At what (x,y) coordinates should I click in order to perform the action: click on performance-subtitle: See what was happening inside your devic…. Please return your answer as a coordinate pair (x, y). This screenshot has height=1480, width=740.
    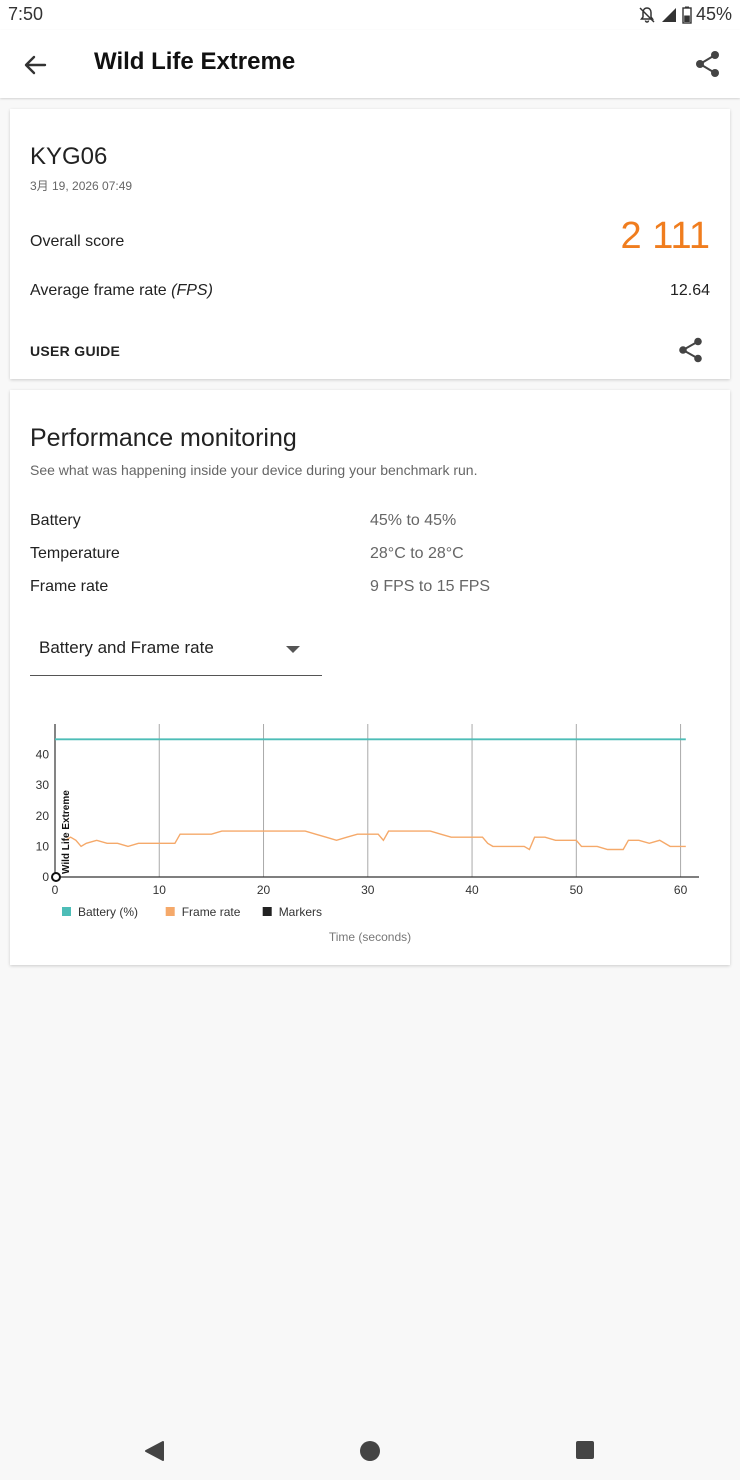
    Looking at the image, I should click on (254, 470).